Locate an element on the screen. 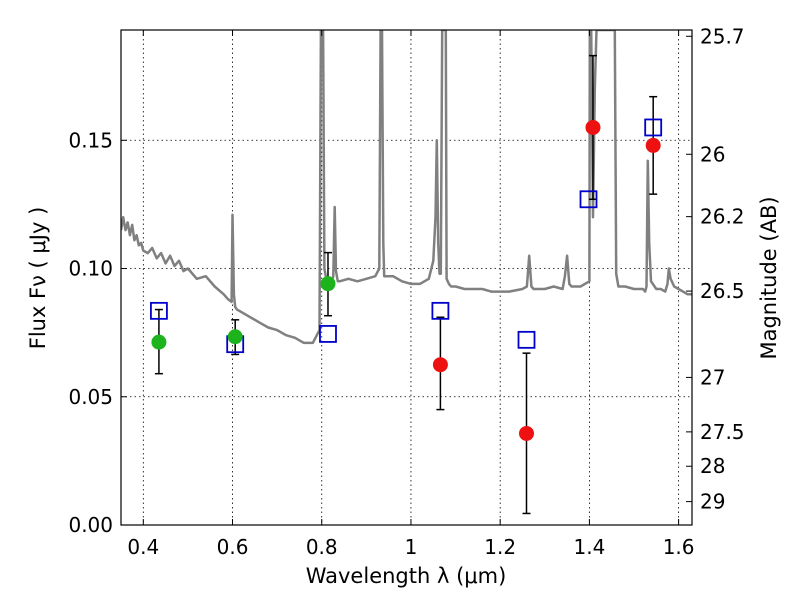 Image resolution: width=800 pixels, height=600 pixels. right-tick-label: 27 is located at coordinates (712, 377).